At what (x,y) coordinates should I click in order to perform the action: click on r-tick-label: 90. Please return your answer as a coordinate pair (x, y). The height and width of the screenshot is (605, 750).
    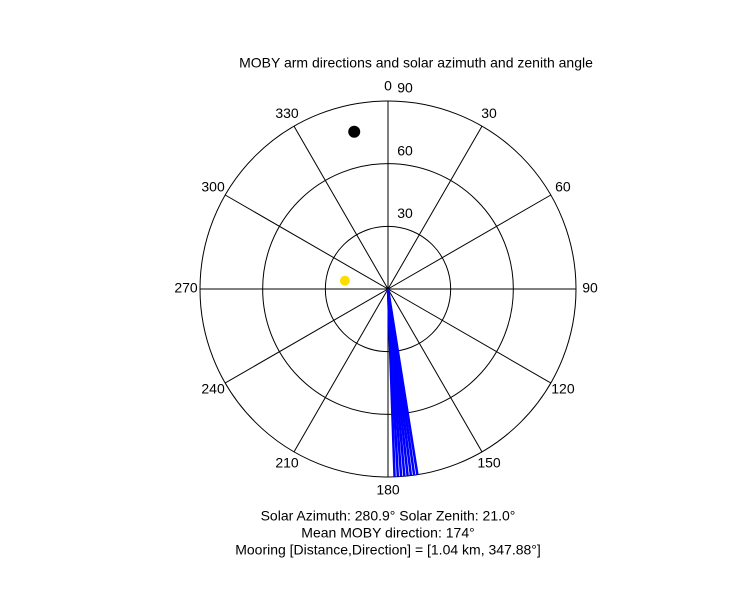
    Looking at the image, I should click on (405, 88).